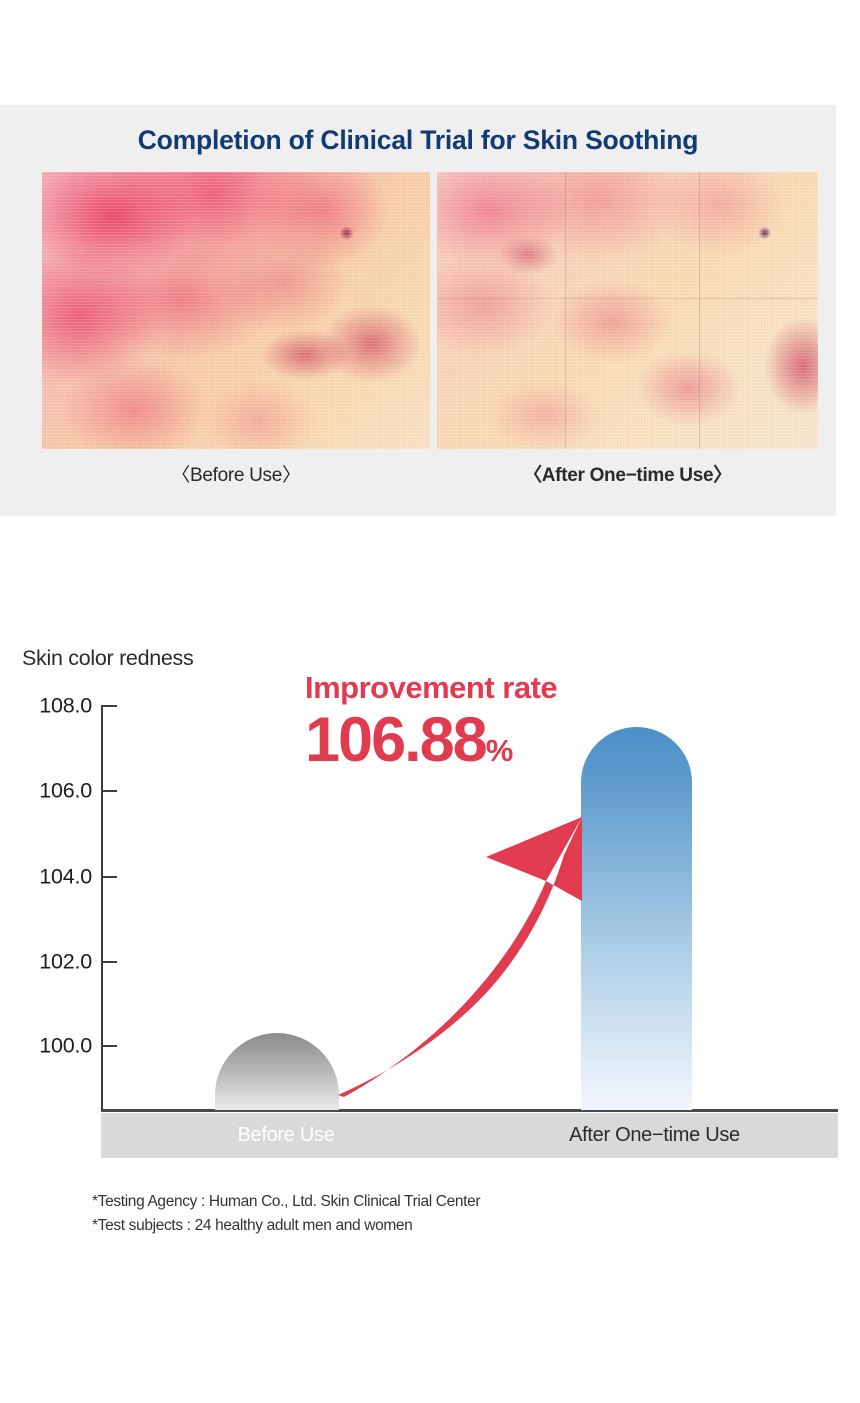 Image resolution: width=860 pixels, height=1403 pixels. What do you see at coordinates (108, 658) in the screenshot?
I see `y-axis-title: Skin color redness` at bounding box center [108, 658].